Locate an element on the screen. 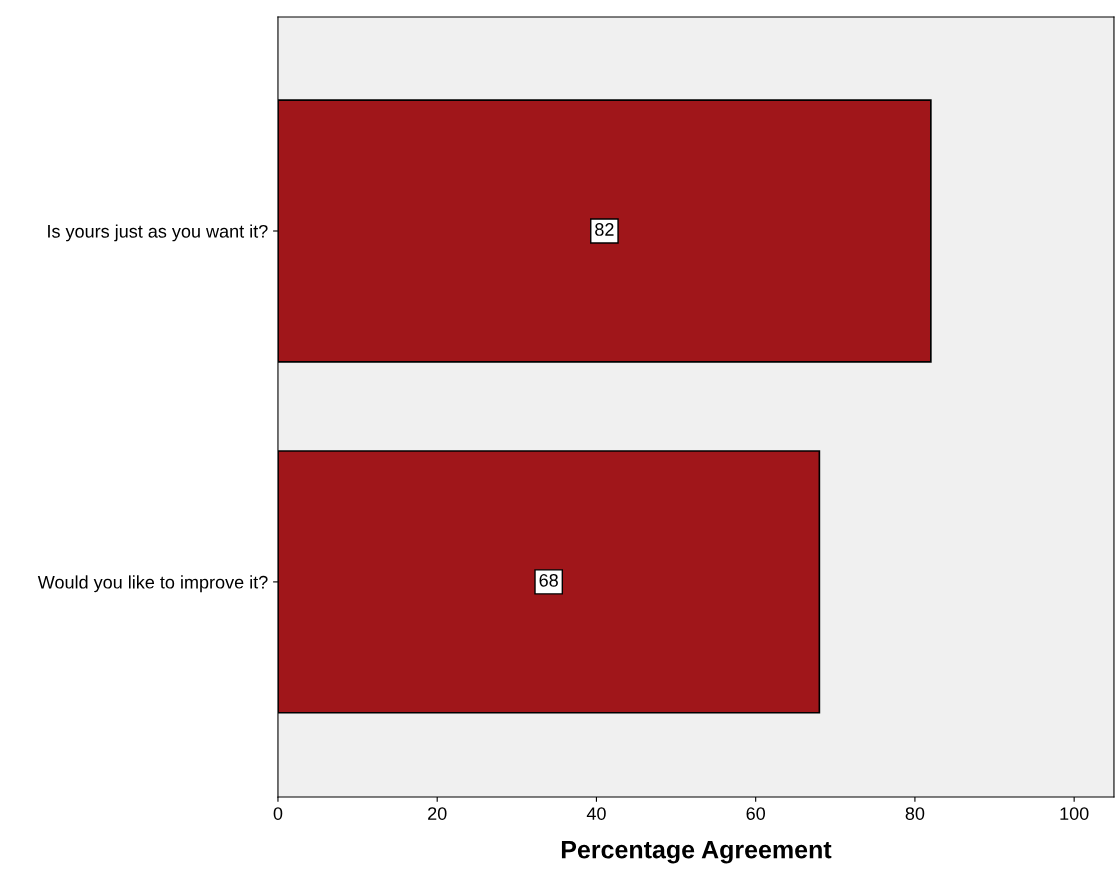 The height and width of the screenshot is (892, 1119). x-tick-label: 20 is located at coordinates (437, 813).